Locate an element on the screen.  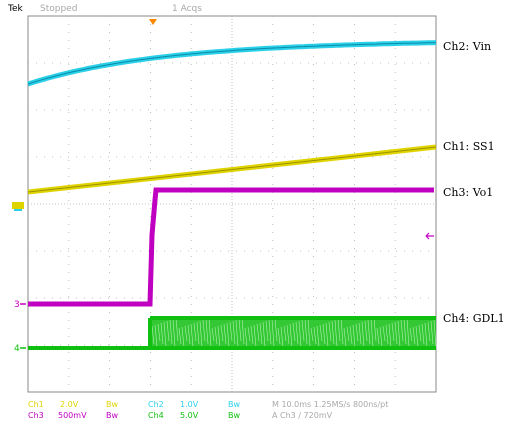
ch4-scale: 5.0V is located at coordinates (189, 415).